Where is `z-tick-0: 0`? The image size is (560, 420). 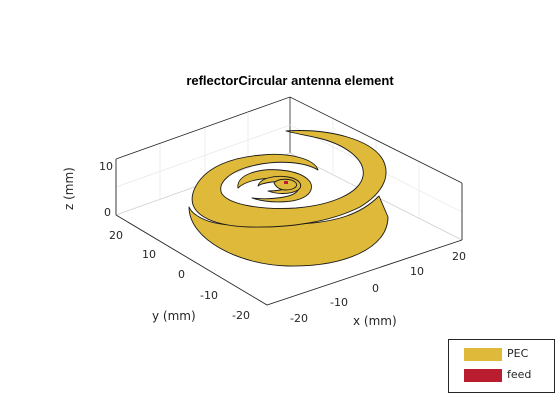
z-tick-0: 0 is located at coordinates (107, 212).